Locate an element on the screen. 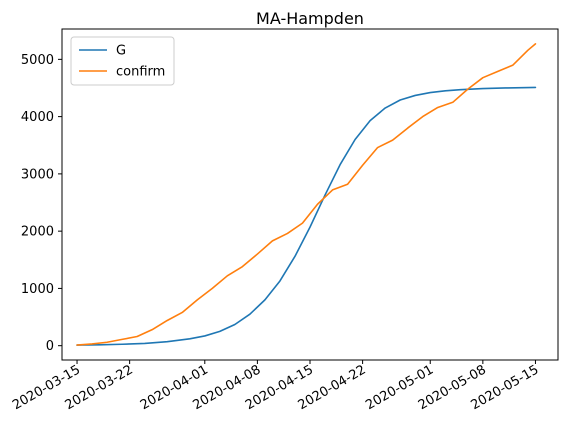 The height and width of the screenshot is (430, 569). y-axis: 0 1000 2000 3000 4000 5000 is located at coordinates (41, 203).